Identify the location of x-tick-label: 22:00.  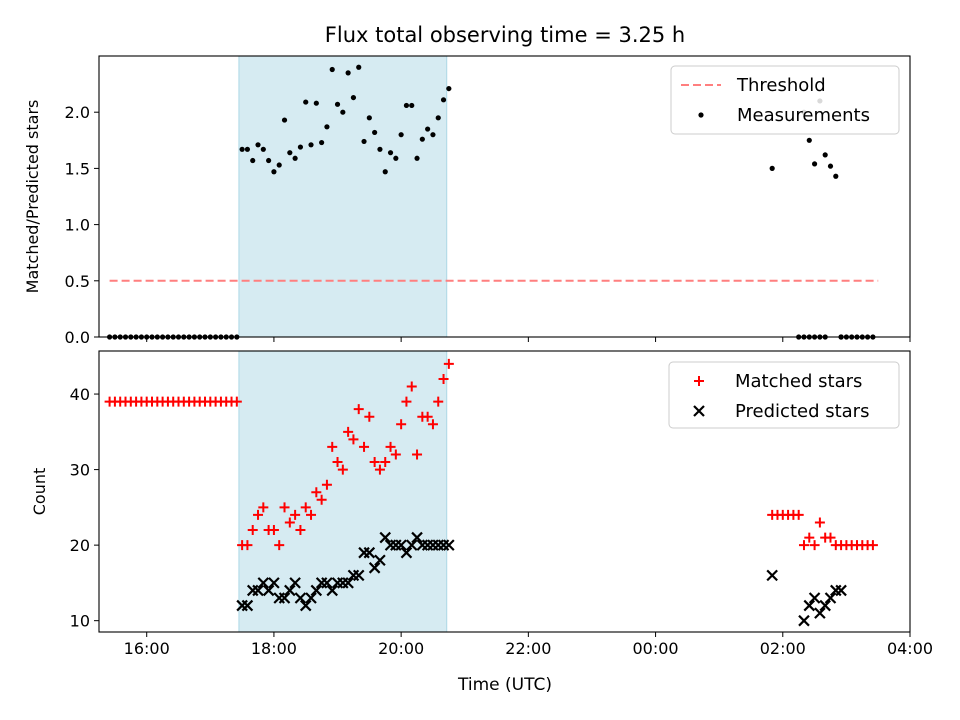
(528, 648).